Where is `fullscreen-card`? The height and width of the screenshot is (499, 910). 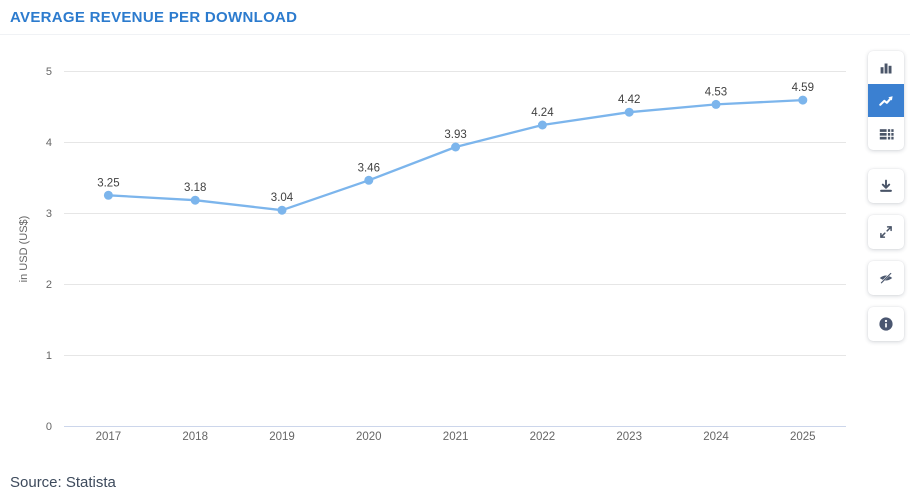 fullscreen-card is located at coordinates (886, 232).